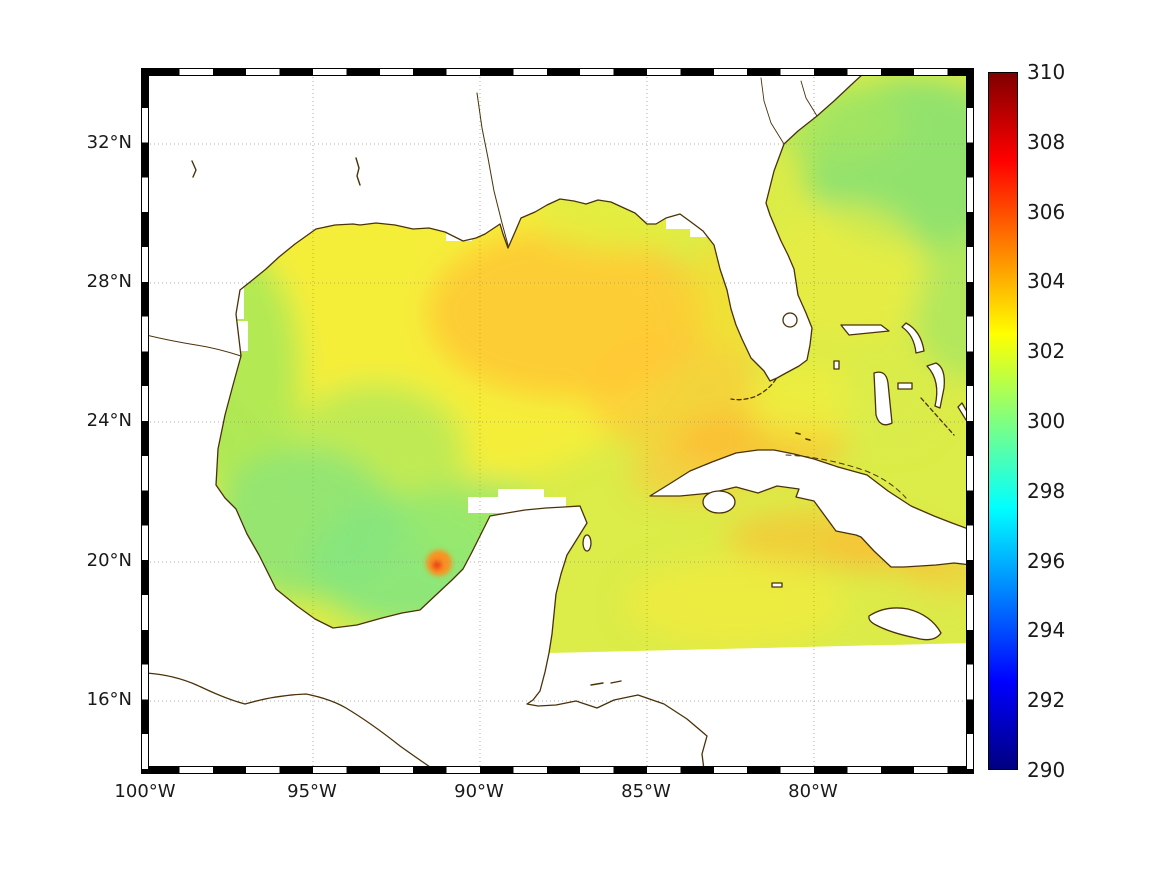 This screenshot has height=875, width=1167. Describe the element at coordinates (194, 345) in the screenshot. I see `rio-grande-river` at that location.